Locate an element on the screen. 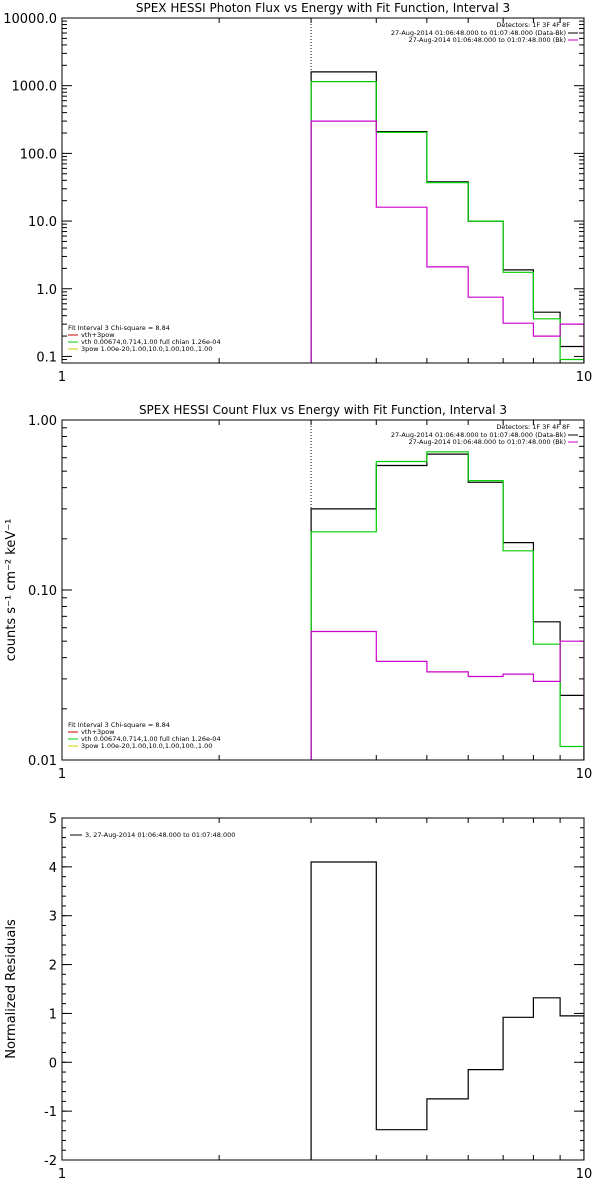 Image resolution: width=600 pixels, height=1200 pixels. y-tick-label: 1000.0 is located at coordinates (35, 87).